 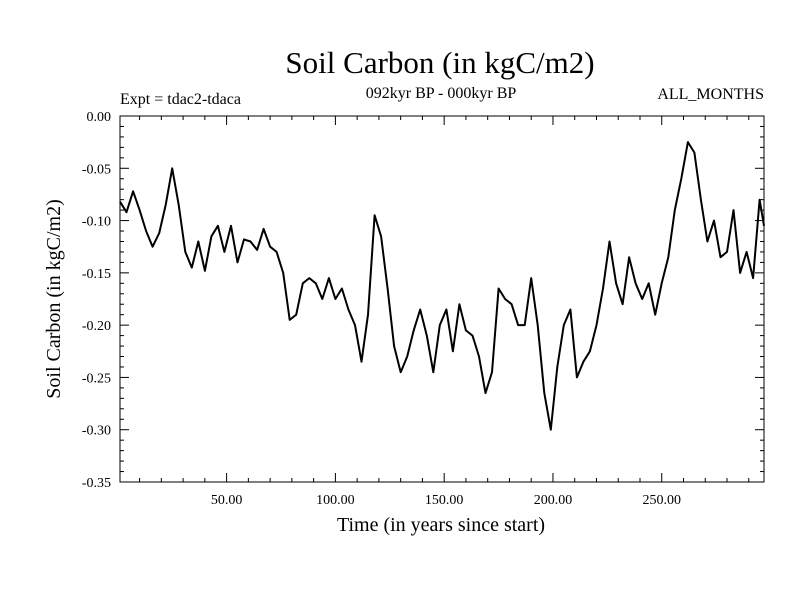 What do you see at coordinates (441, 525) in the screenshot?
I see `x-axis-label: Time (in years since start)` at bounding box center [441, 525].